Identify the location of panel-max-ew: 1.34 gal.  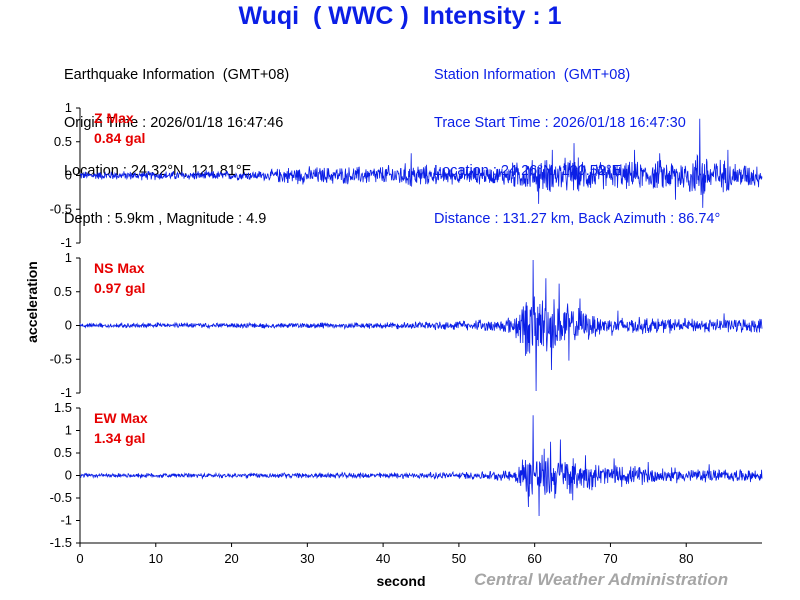
(119, 438).